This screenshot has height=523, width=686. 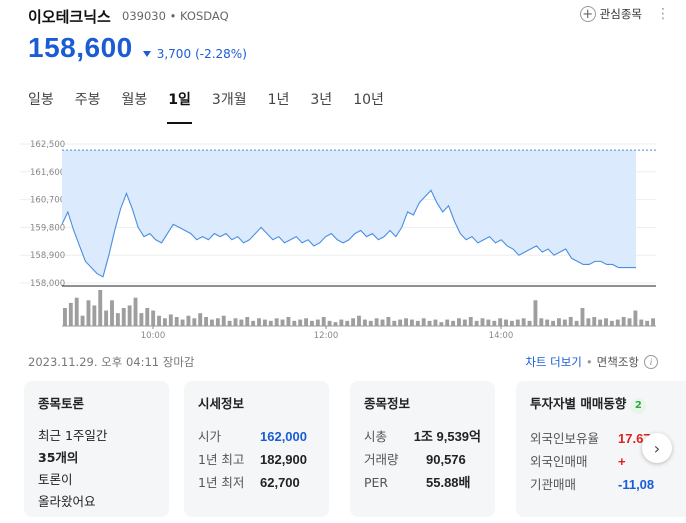 What do you see at coordinates (47, 284) in the screenshot?
I see `y-tick-label: 158,000` at bounding box center [47, 284].